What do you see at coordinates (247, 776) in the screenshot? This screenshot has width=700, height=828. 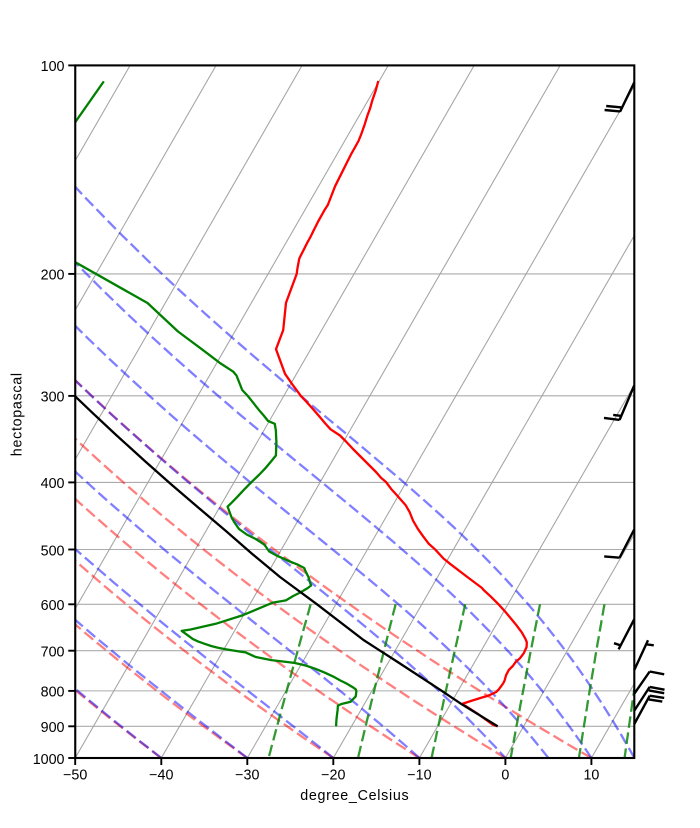 I see `svg-text: −30` at bounding box center [247, 776].